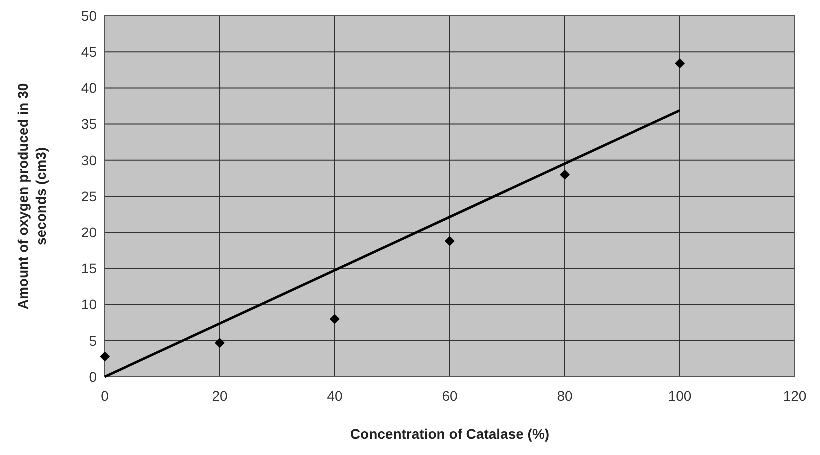 The width and height of the screenshot is (820, 455). Describe the element at coordinates (89, 196) in the screenshot. I see `y-tick-label: 25` at that location.